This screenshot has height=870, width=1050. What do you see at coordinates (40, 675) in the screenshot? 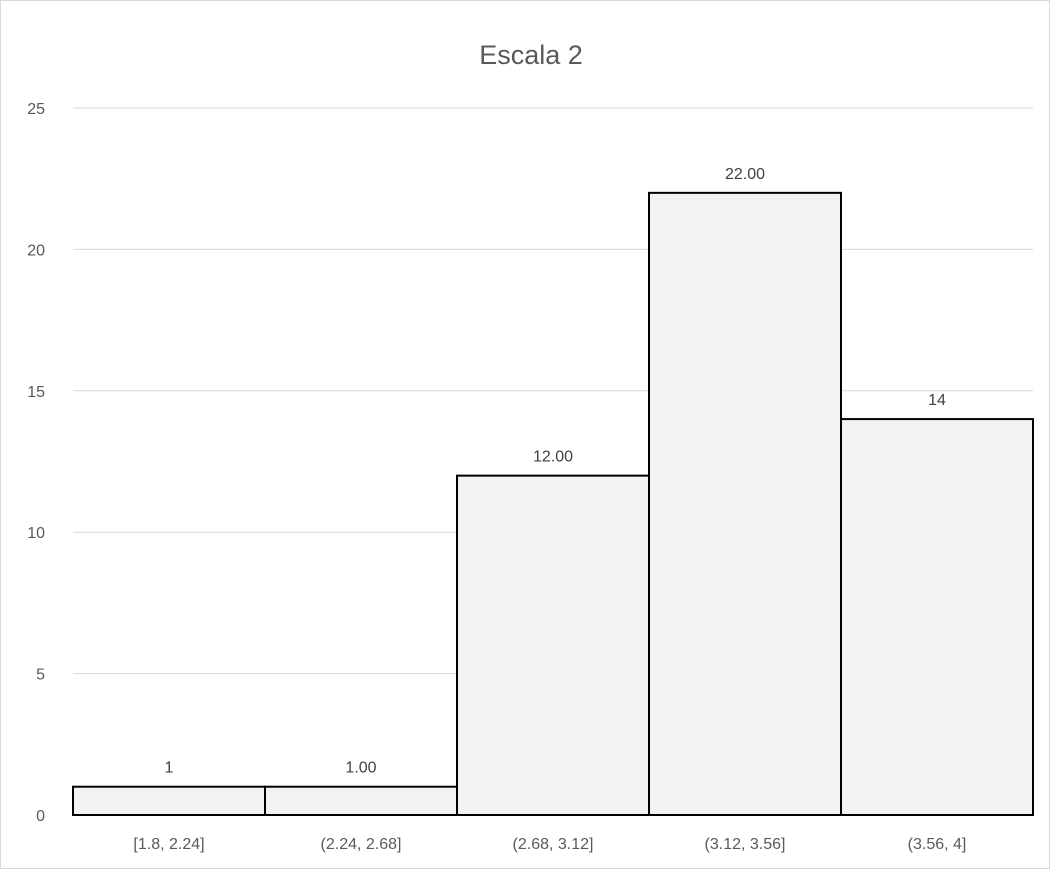
I see `y-tick-label: 5` at bounding box center [40, 675].